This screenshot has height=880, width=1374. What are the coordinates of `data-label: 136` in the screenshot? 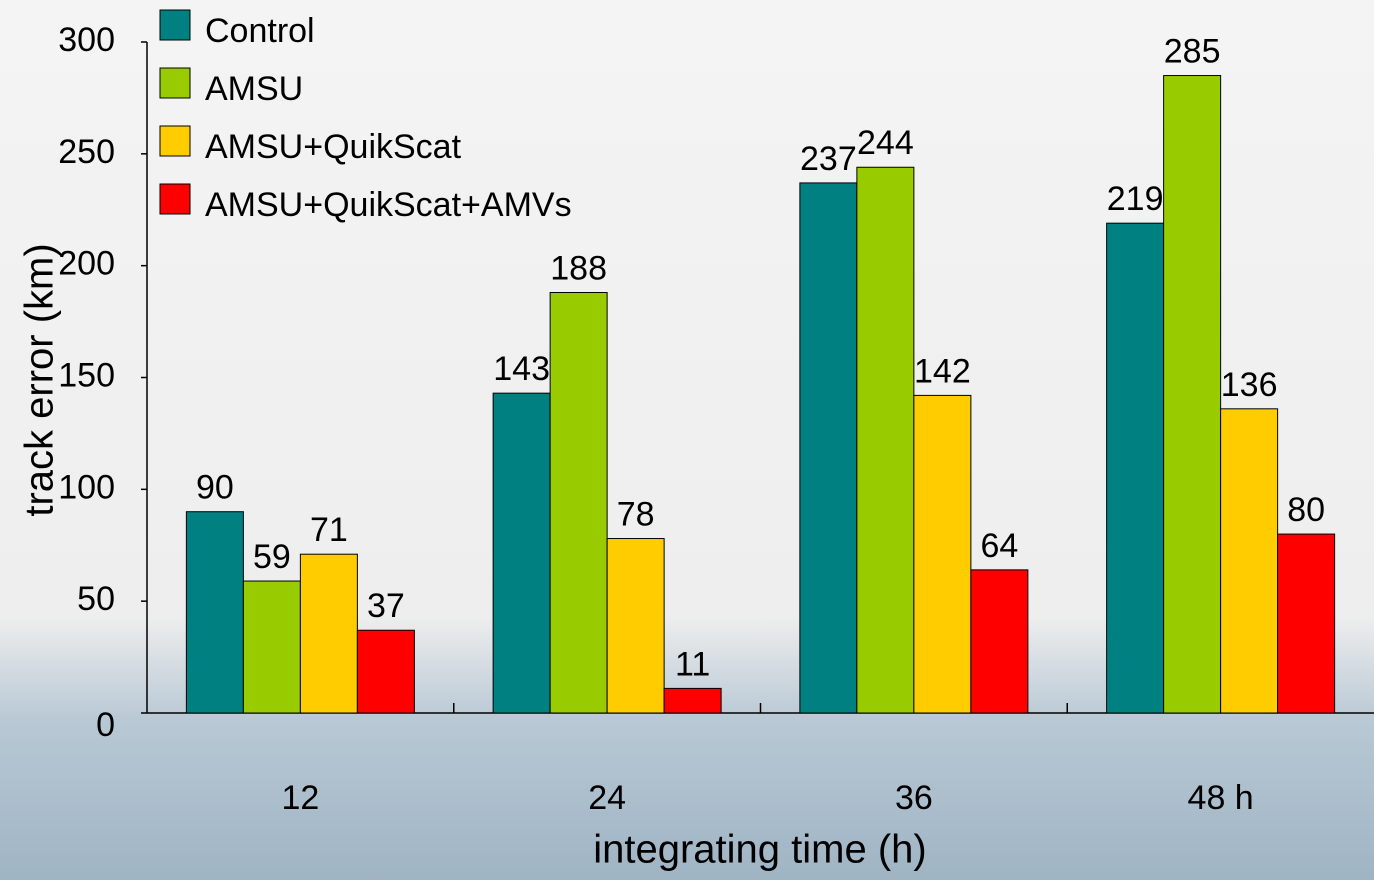 It's located at (1249, 385).